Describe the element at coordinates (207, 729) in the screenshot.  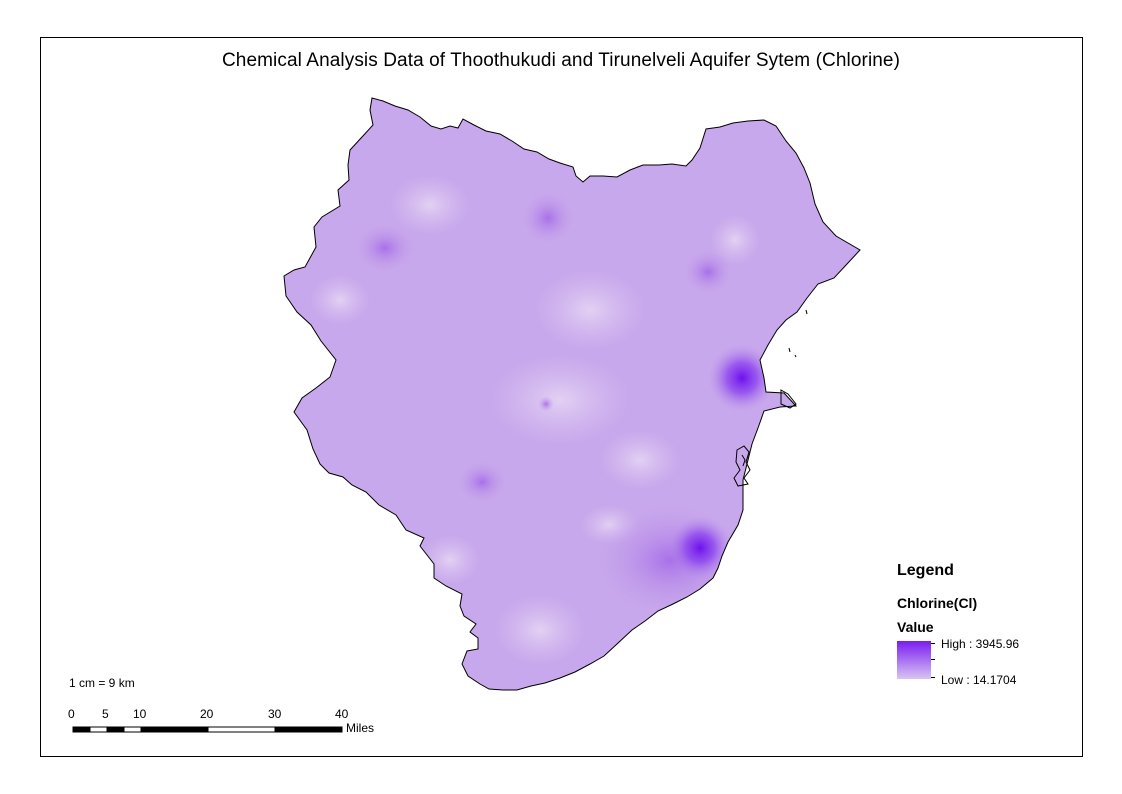
I see `scale-bar` at that location.